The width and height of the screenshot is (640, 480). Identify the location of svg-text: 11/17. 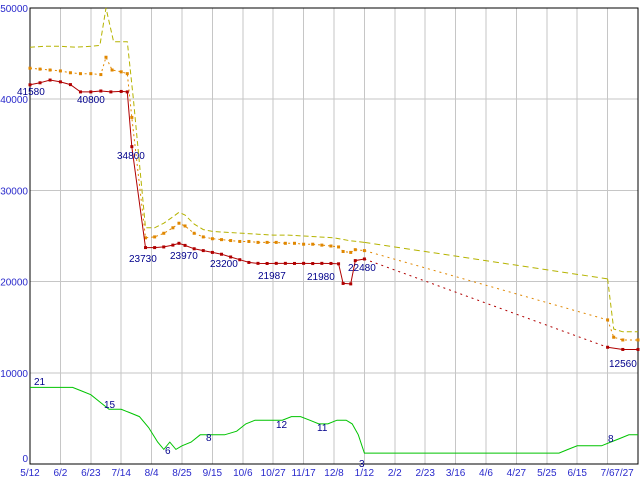
(303, 473).